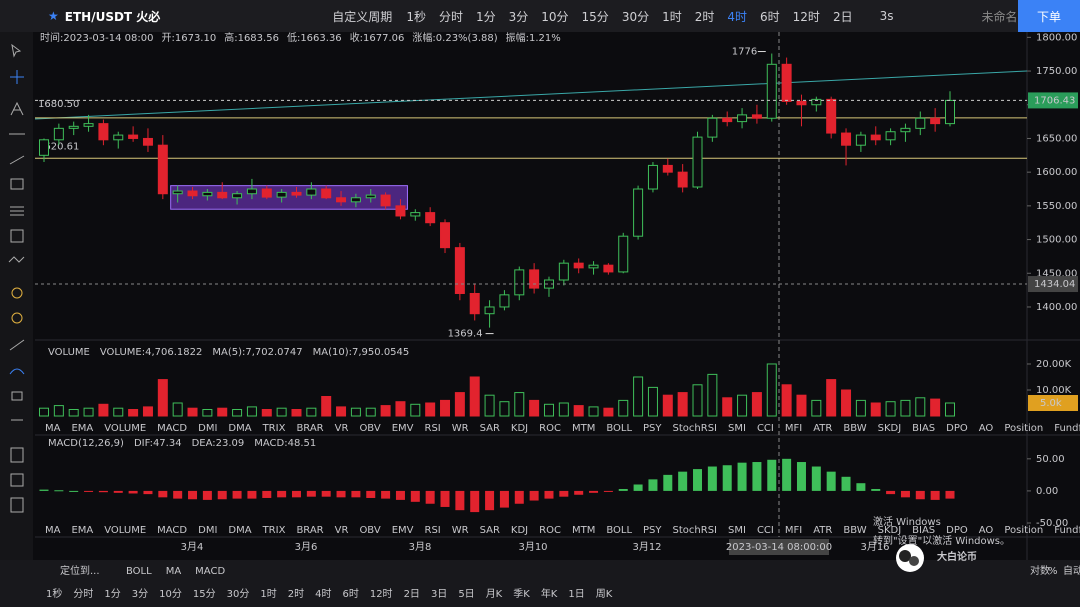 This screenshot has width=1080, height=607. I want to click on macd-header: MACD(12,26,9), so click(86, 443).